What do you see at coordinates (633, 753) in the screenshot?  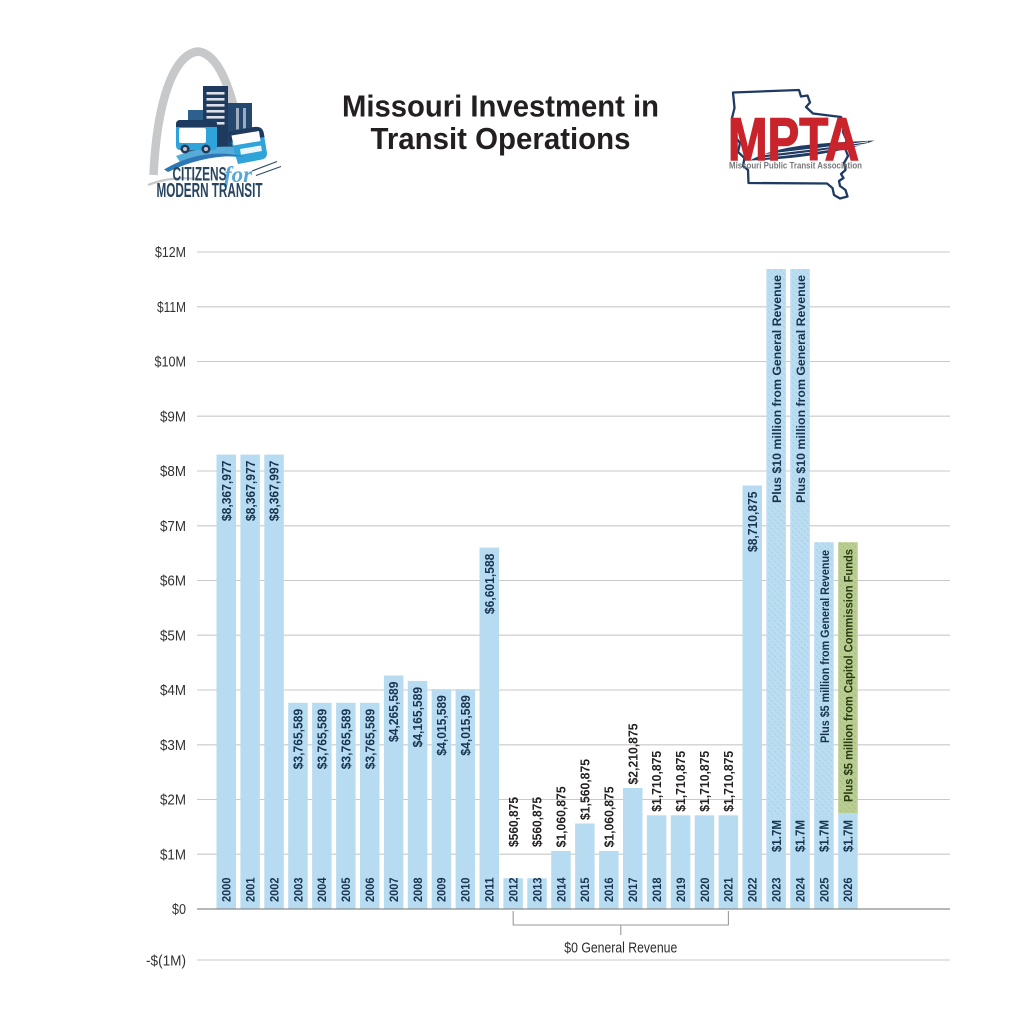 I see `svg-text: $2,210,875` at bounding box center [633, 753].